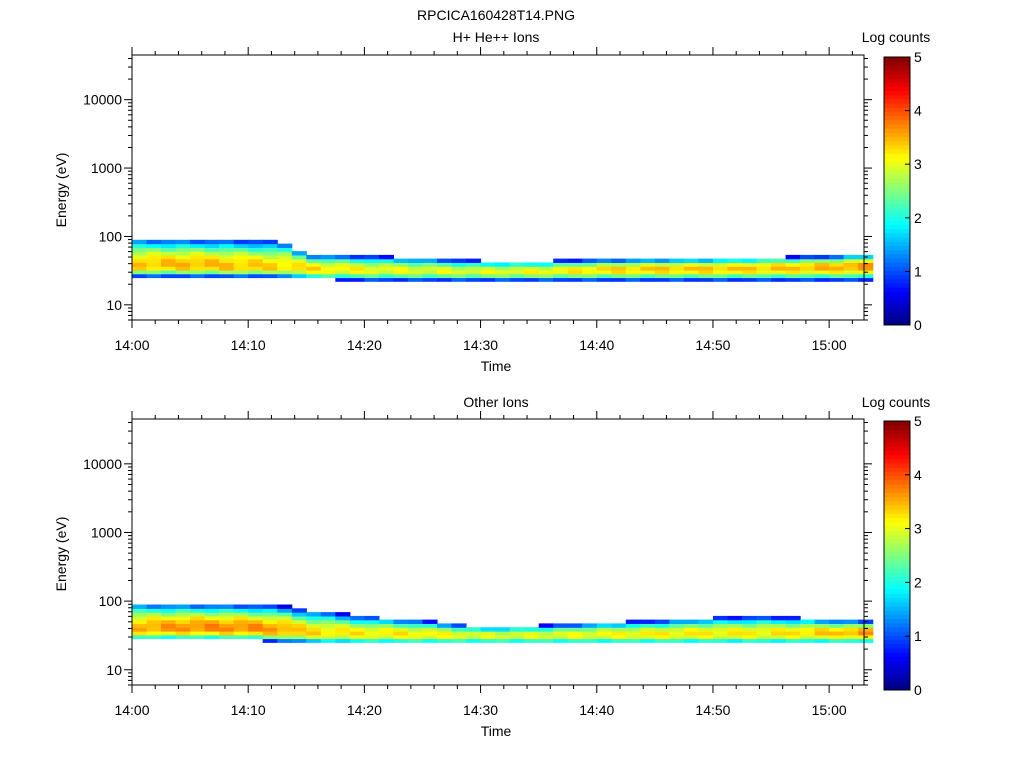 Image resolution: width=1024 pixels, height=768 pixels. Describe the element at coordinates (106, 168) in the screenshot. I see `y-tick-label: 1000` at that location.